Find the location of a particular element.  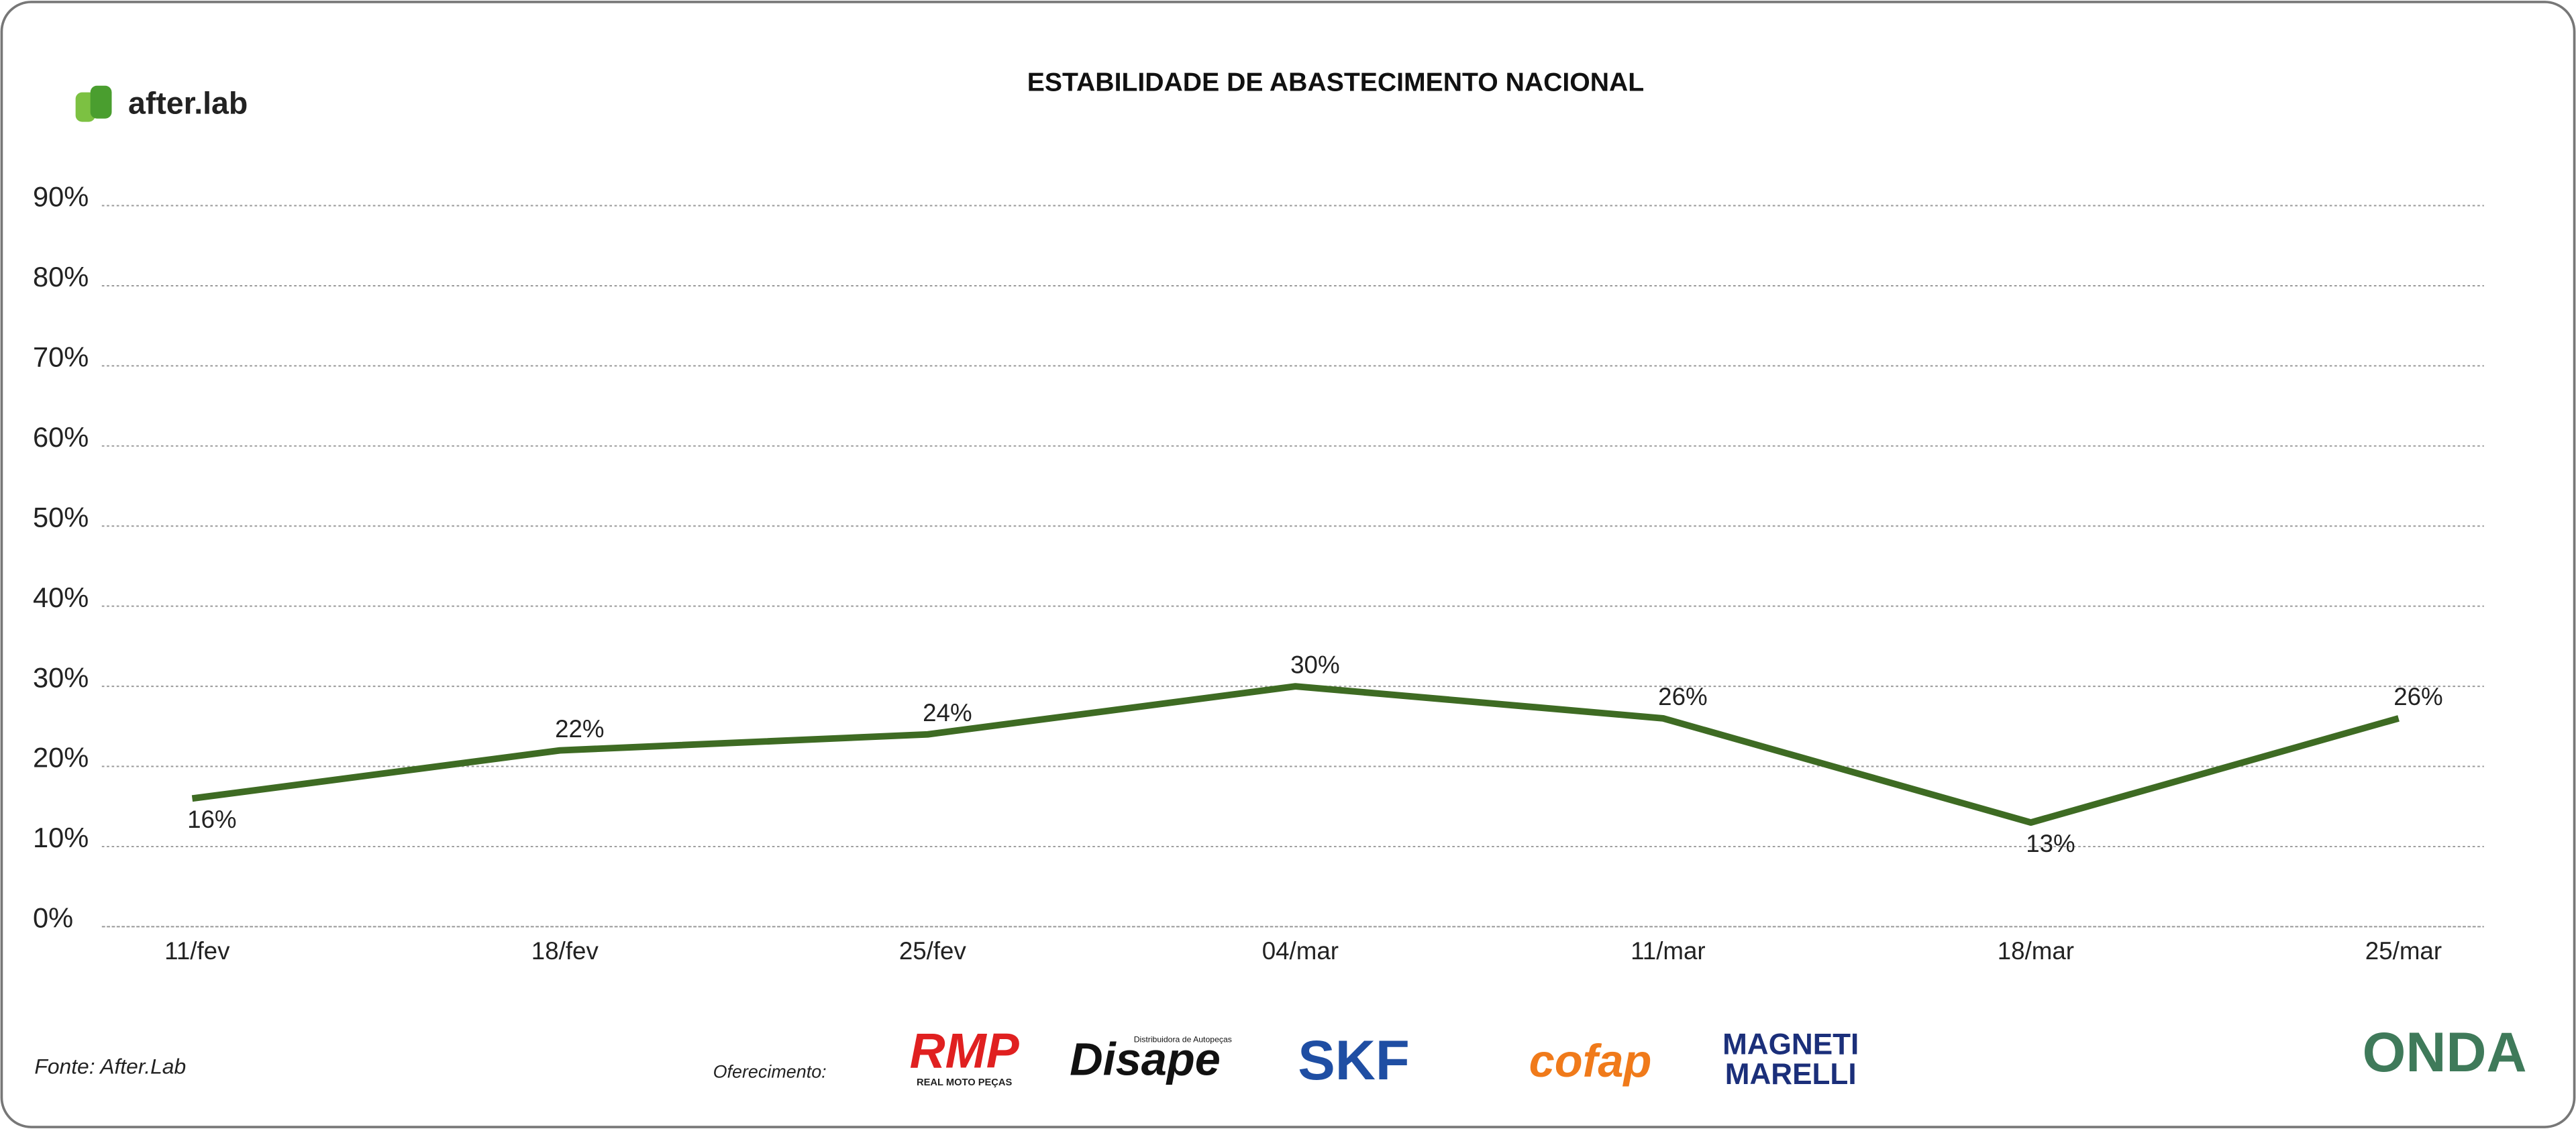

logo-icon is located at coordinates (93, 104).